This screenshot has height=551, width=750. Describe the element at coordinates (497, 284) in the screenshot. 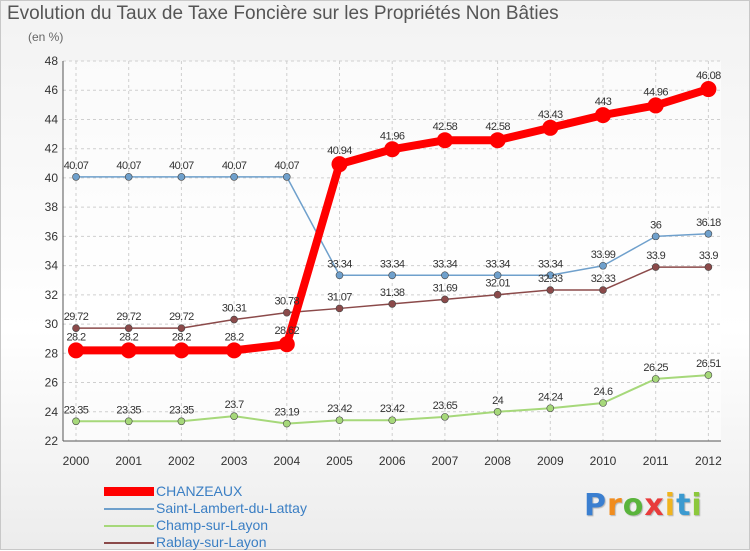

I see `data-label: 32.01` at that location.